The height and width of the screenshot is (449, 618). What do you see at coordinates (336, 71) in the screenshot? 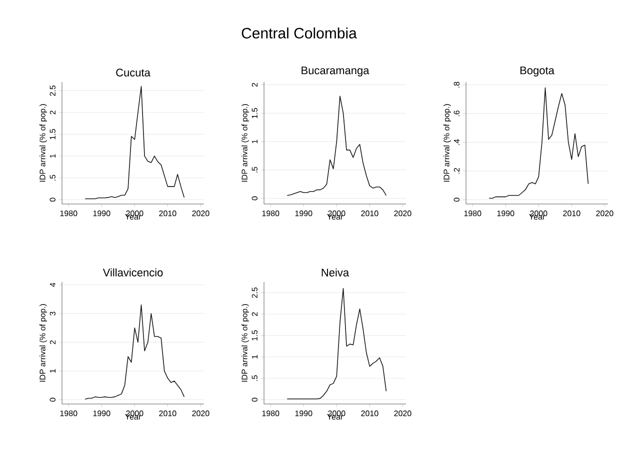
I see `chart-title: Bucaramanga` at bounding box center [336, 71].